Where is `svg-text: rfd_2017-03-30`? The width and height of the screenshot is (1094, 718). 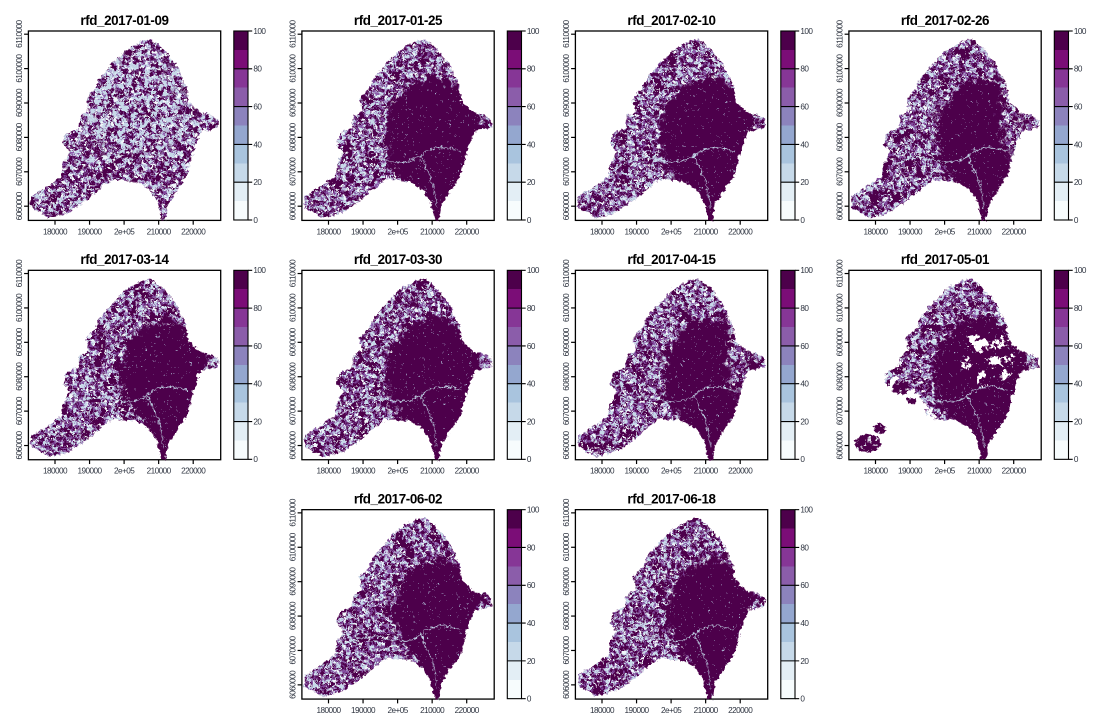
svg-text: rfd_2017-03-30 is located at coordinates (398, 259).